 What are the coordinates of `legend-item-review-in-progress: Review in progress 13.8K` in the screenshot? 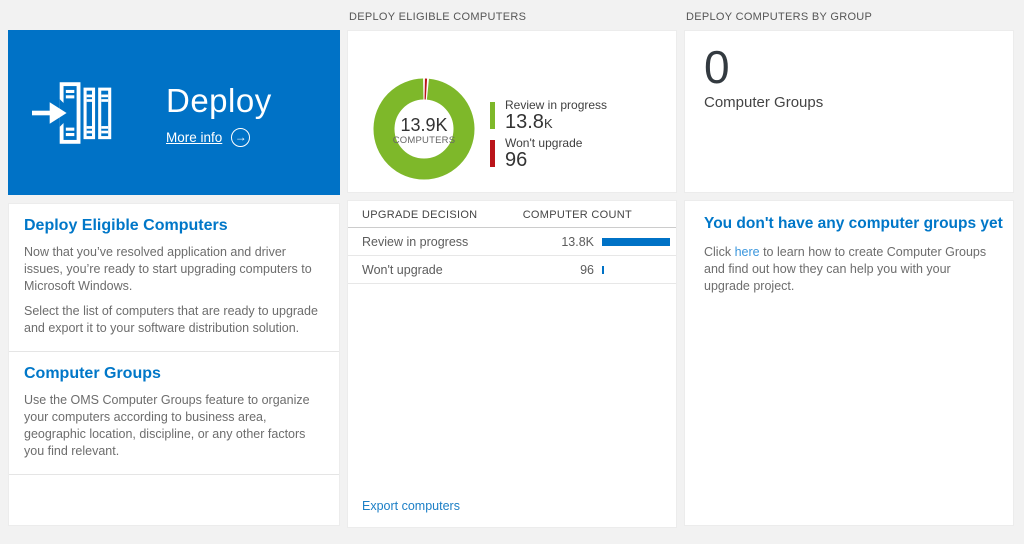 It's located at (548, 116).